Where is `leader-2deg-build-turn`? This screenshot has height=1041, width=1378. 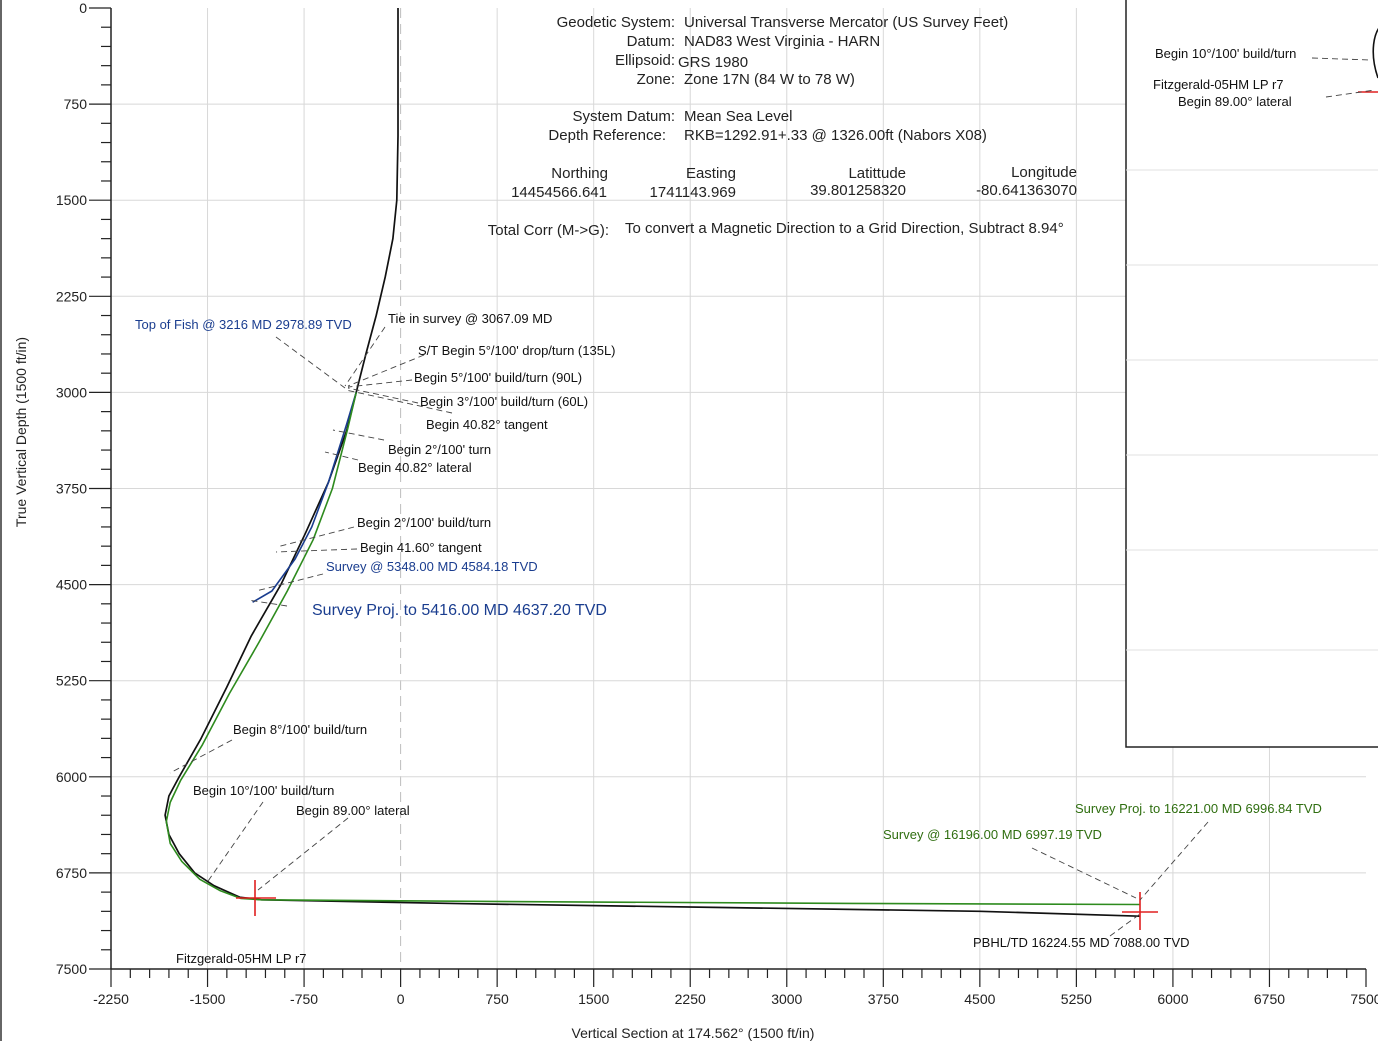 leader-2deg-build-turn is located at coordinates (315, 537).